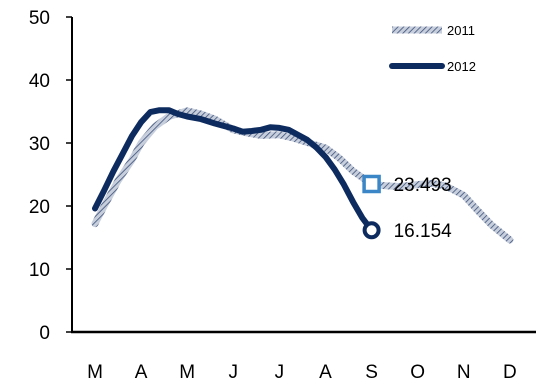 This screenshot has height=385, width=536. I want to click on y-tick-label: 50, so click(39, 18).